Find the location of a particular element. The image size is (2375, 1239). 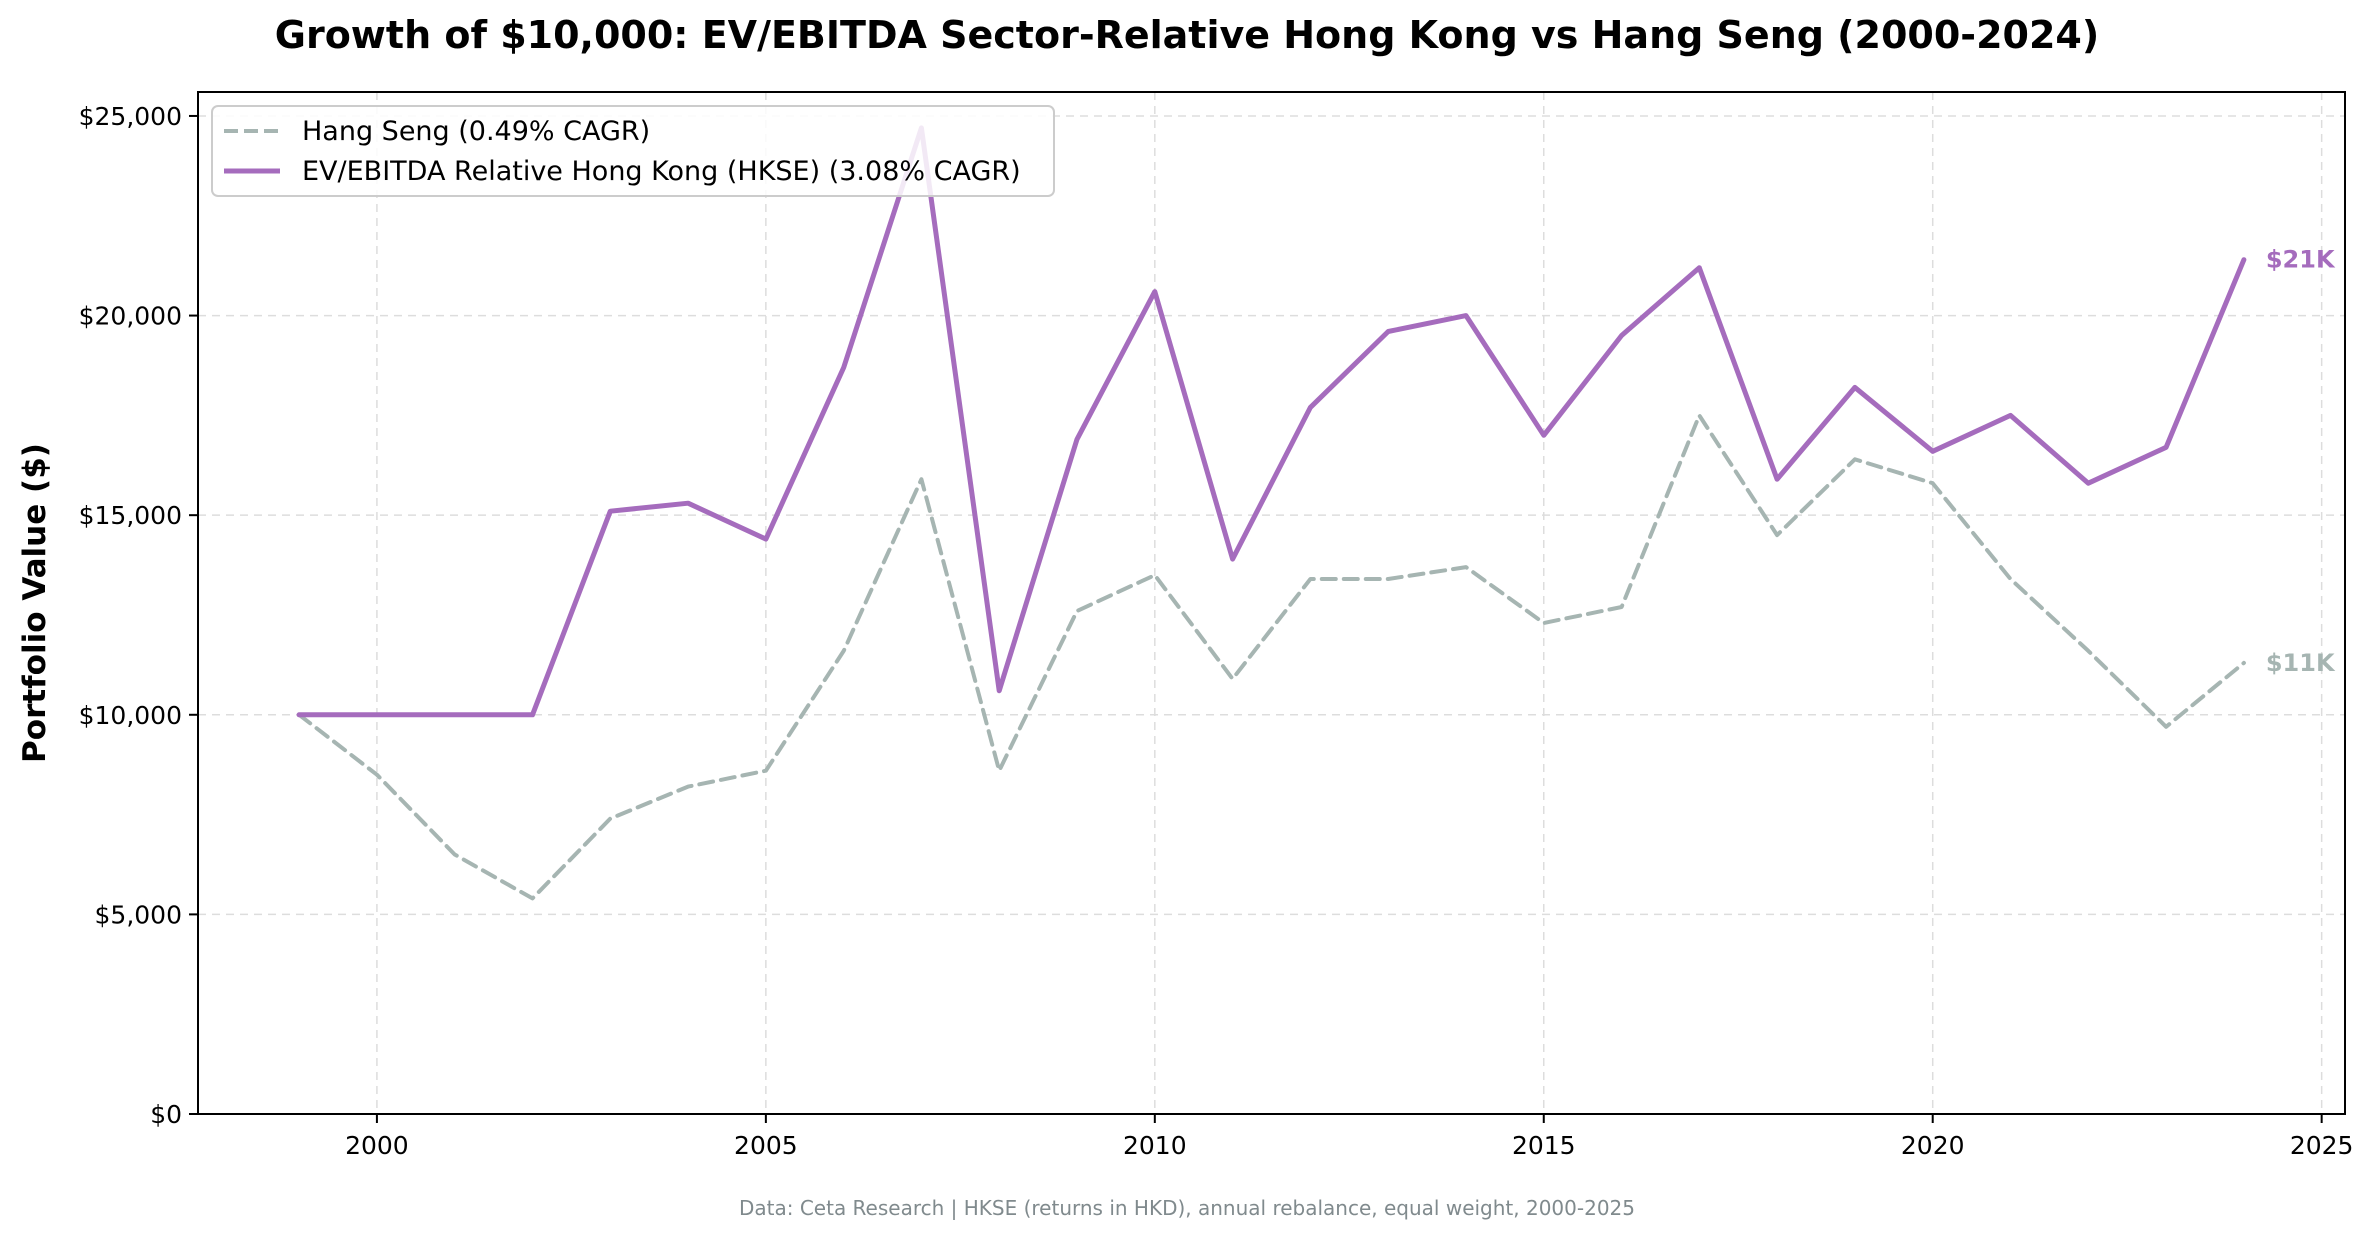

x-axis: 2000 2005 2010 2015 2020 2025 is located at coordinates (1349, 1137).